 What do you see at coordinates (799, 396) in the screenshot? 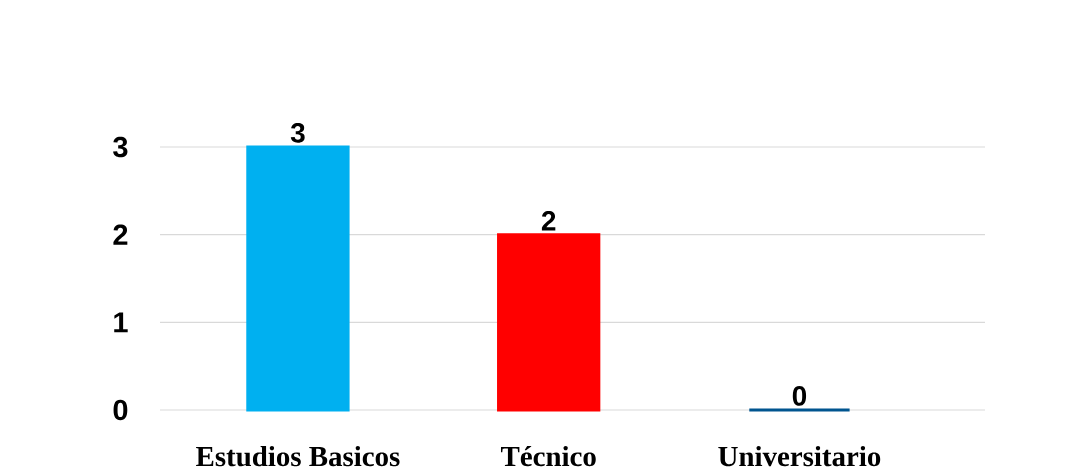
I see `data-label: 0` at bounding box center [799, 396].